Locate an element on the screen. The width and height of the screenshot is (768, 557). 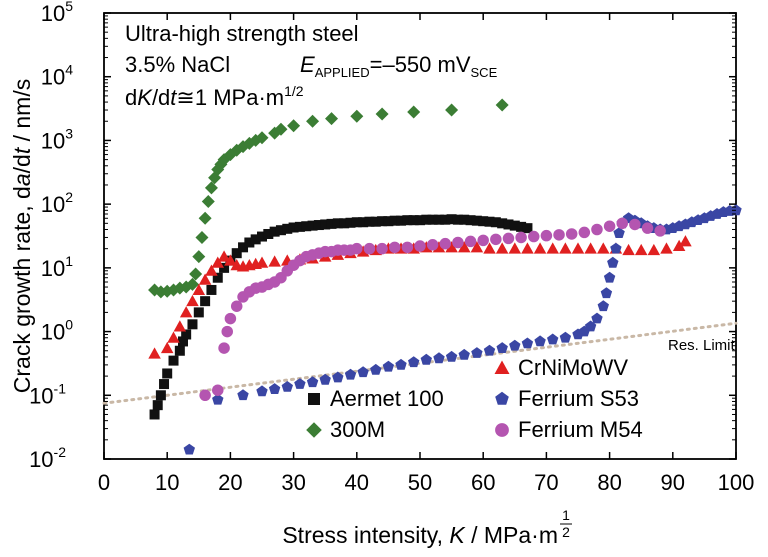
x-tick-label: 70 is located at coordinates (546, 482).